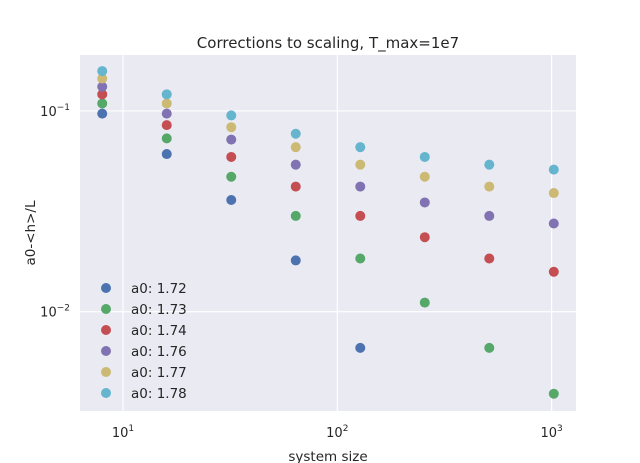 The height and width of the screenshot is (463, 640). I want to click on legend-item: a0: 1.74, so click(144, 331).